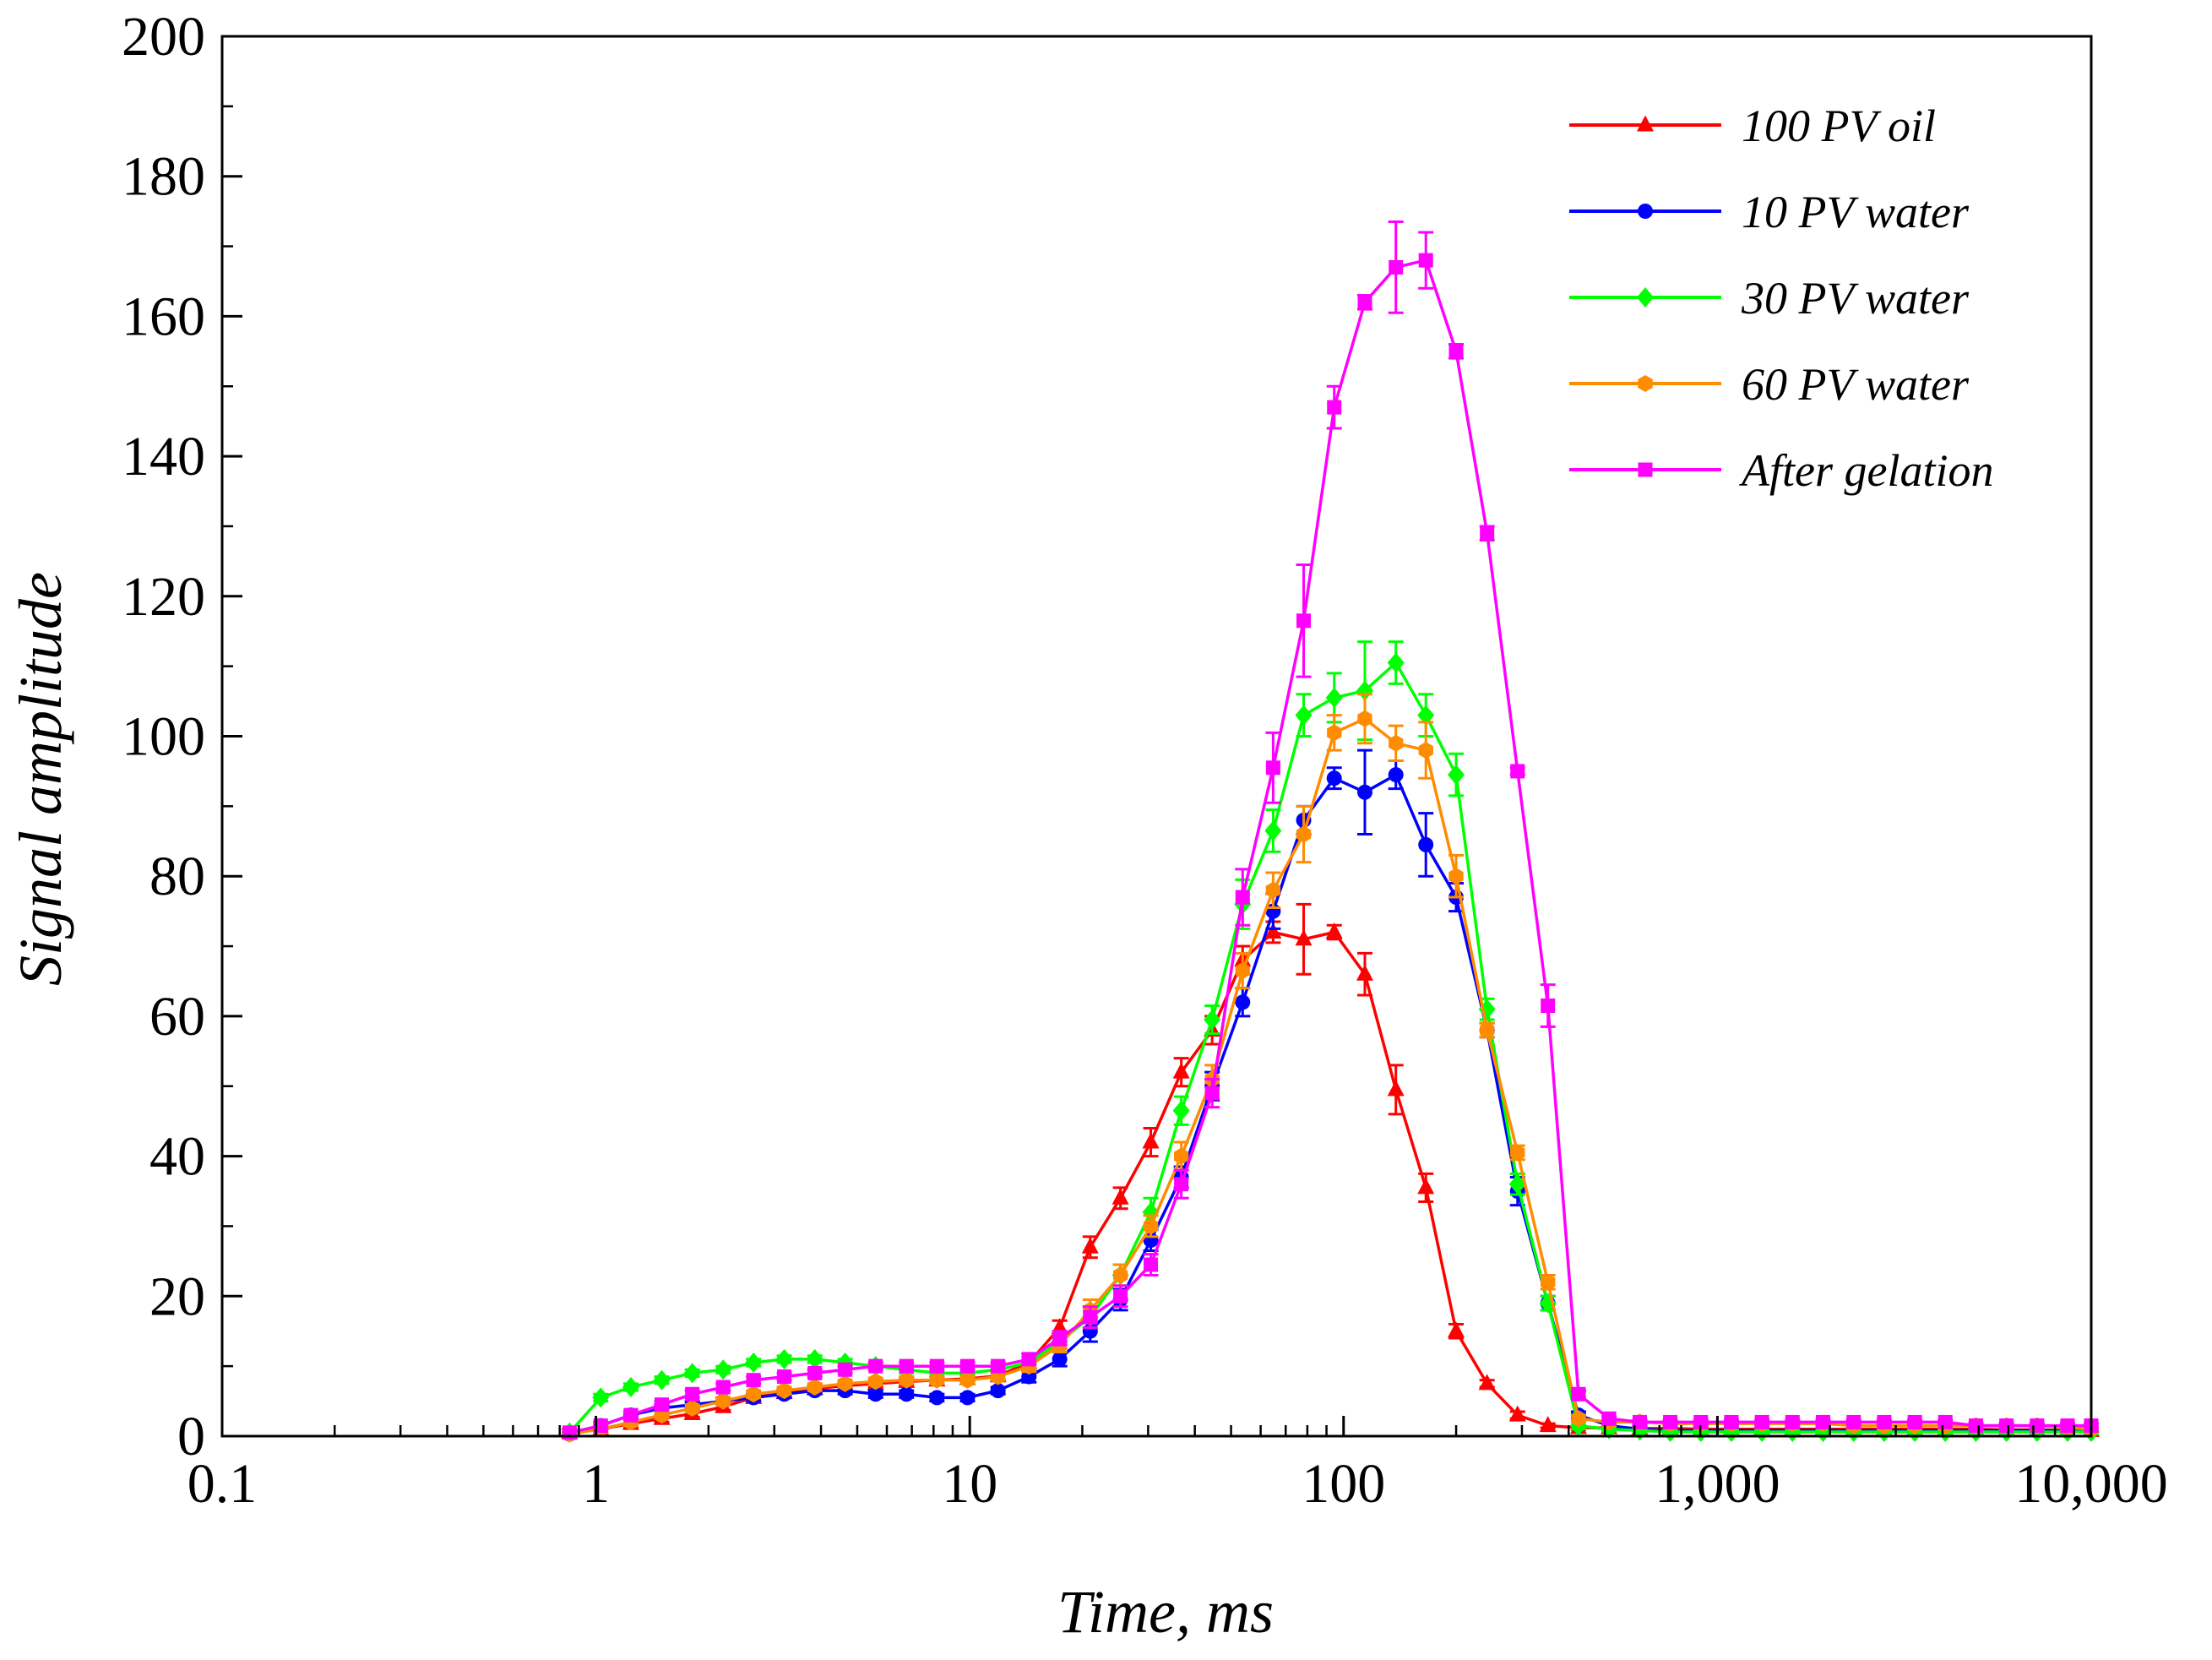 This screenshot has width=2212, height=1660. Describe the element at coordinates (163, 37) in the screenshot. I see `y-tick-label: 200` at that location.